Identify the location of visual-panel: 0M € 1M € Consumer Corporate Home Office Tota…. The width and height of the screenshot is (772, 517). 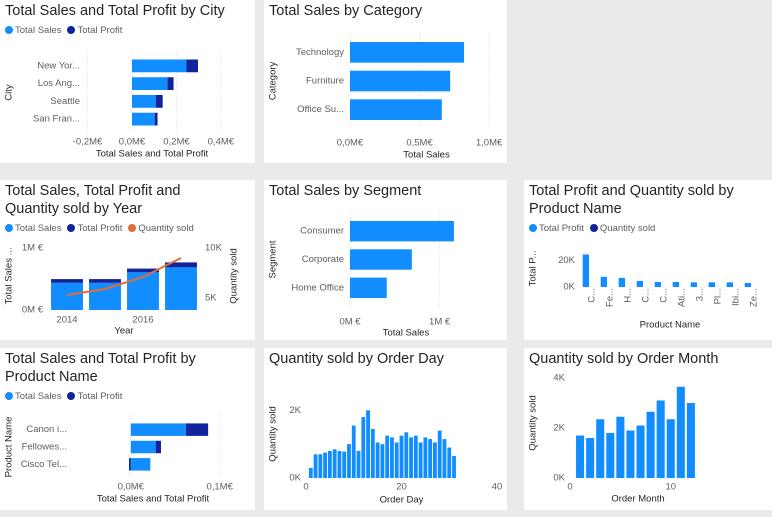
(385, 260).